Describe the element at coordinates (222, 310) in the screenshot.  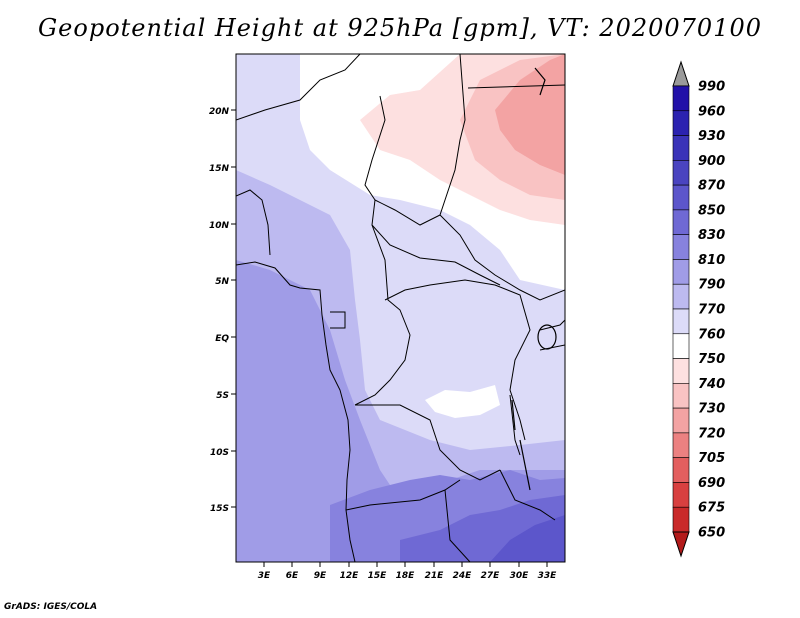
I see `latitude-axis: 20N 15N 10N 5N EQ 5S 10S 15S` at that location.